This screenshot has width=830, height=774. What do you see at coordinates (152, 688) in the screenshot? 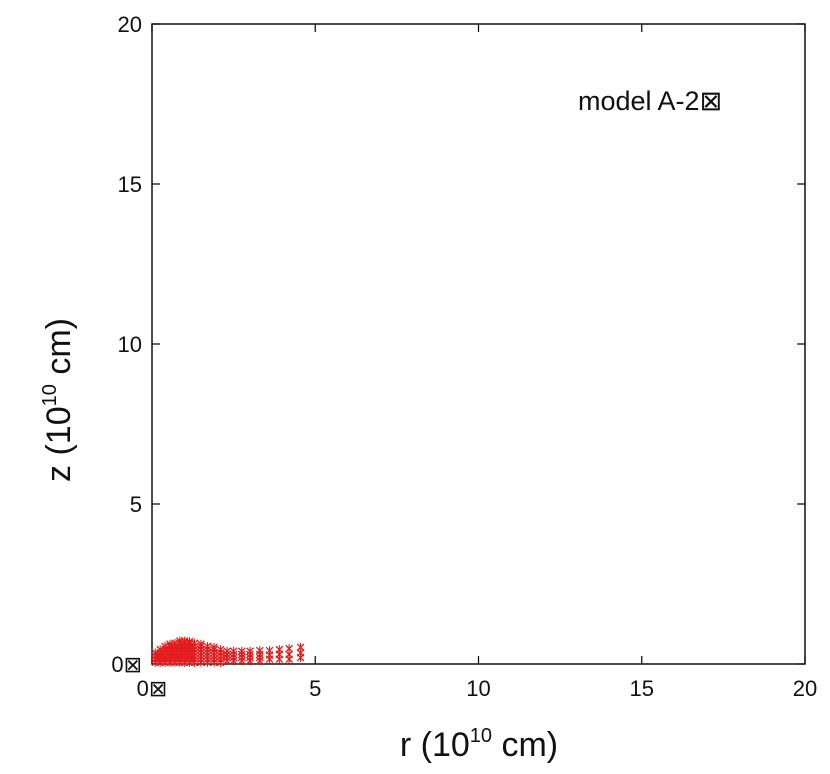
I see `x-tick-label: 0⊠` at bounding box center [152, 688].